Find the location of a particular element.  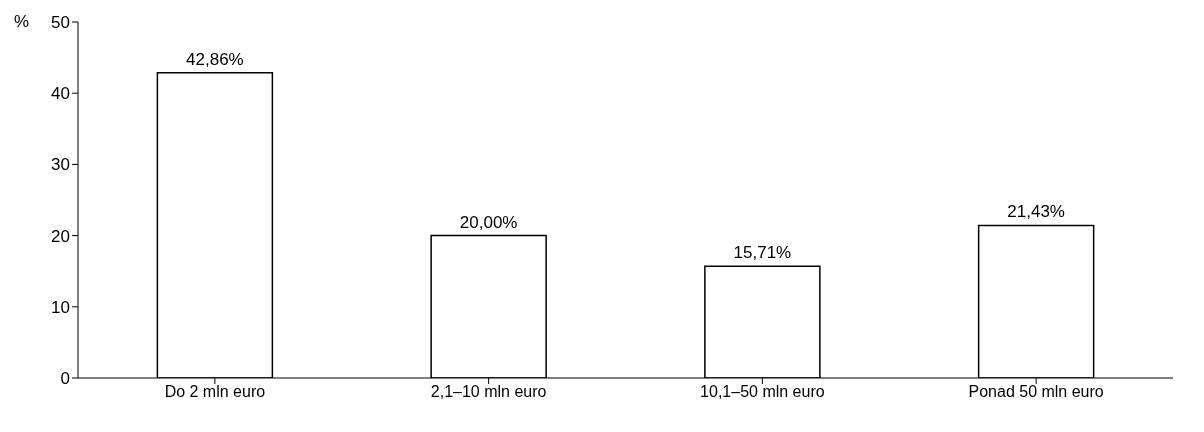

y-tick-label: 10 is located at coordinates (60, 307).